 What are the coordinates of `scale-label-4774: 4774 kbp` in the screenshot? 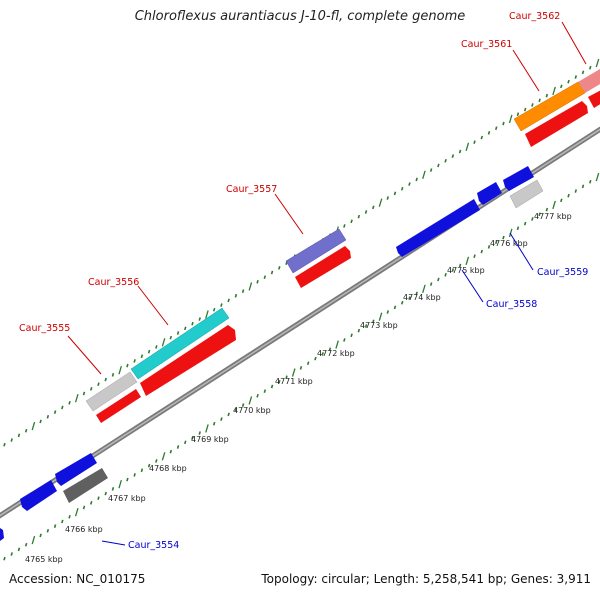 It's located at (422, 297).